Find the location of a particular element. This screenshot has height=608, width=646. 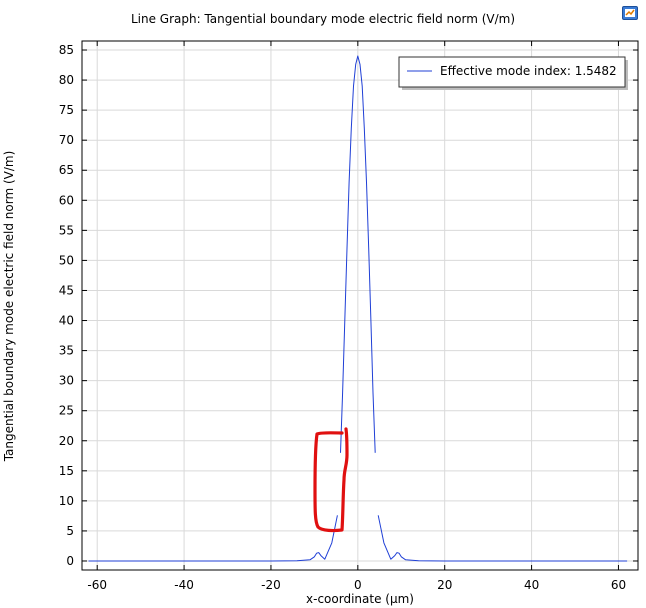

legend-box is located at coordinates (512, 72).